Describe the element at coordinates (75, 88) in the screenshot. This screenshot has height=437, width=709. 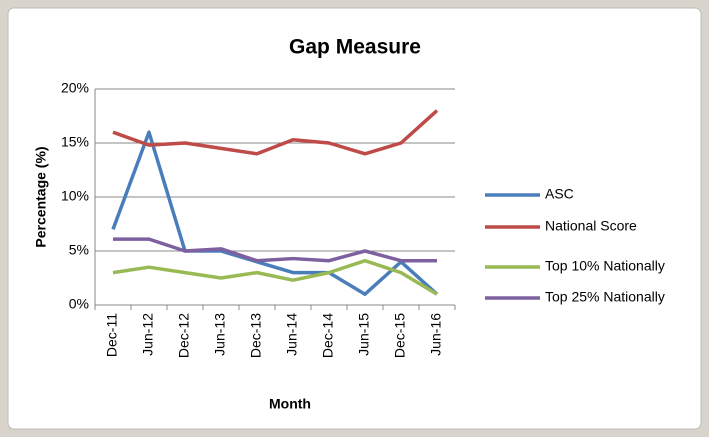
I see `y-tick-label: 20%` at that location.